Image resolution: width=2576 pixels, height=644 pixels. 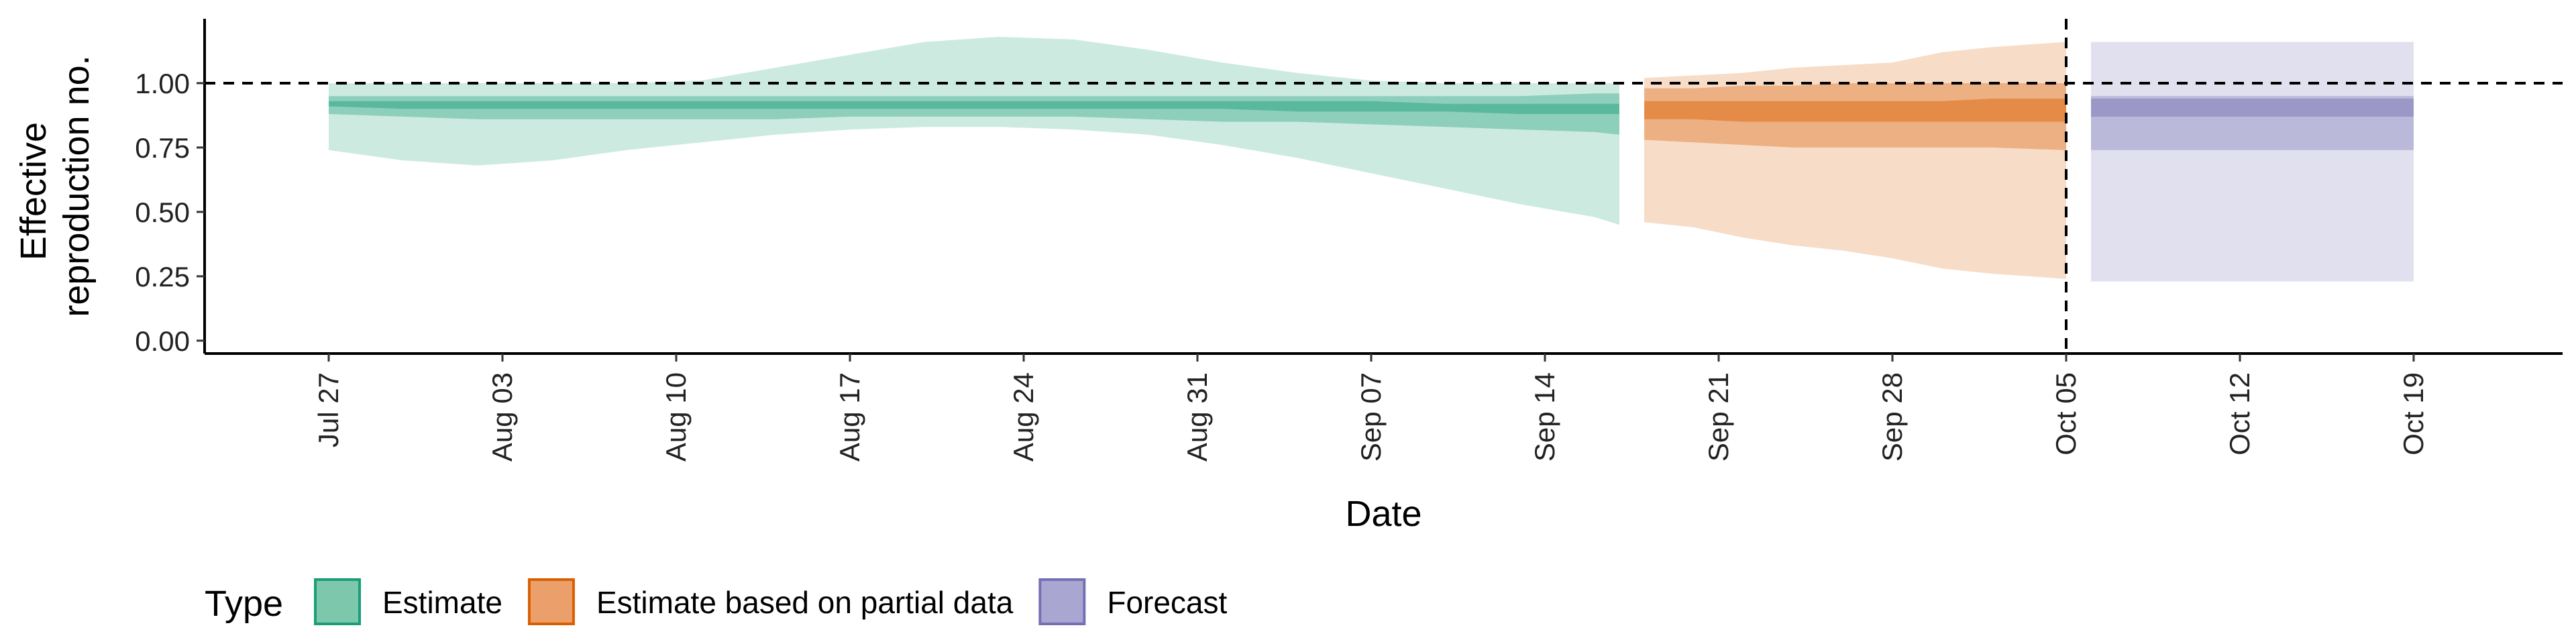 I want to click on y-tick-label: 0.00, so click(x=162, y=341).